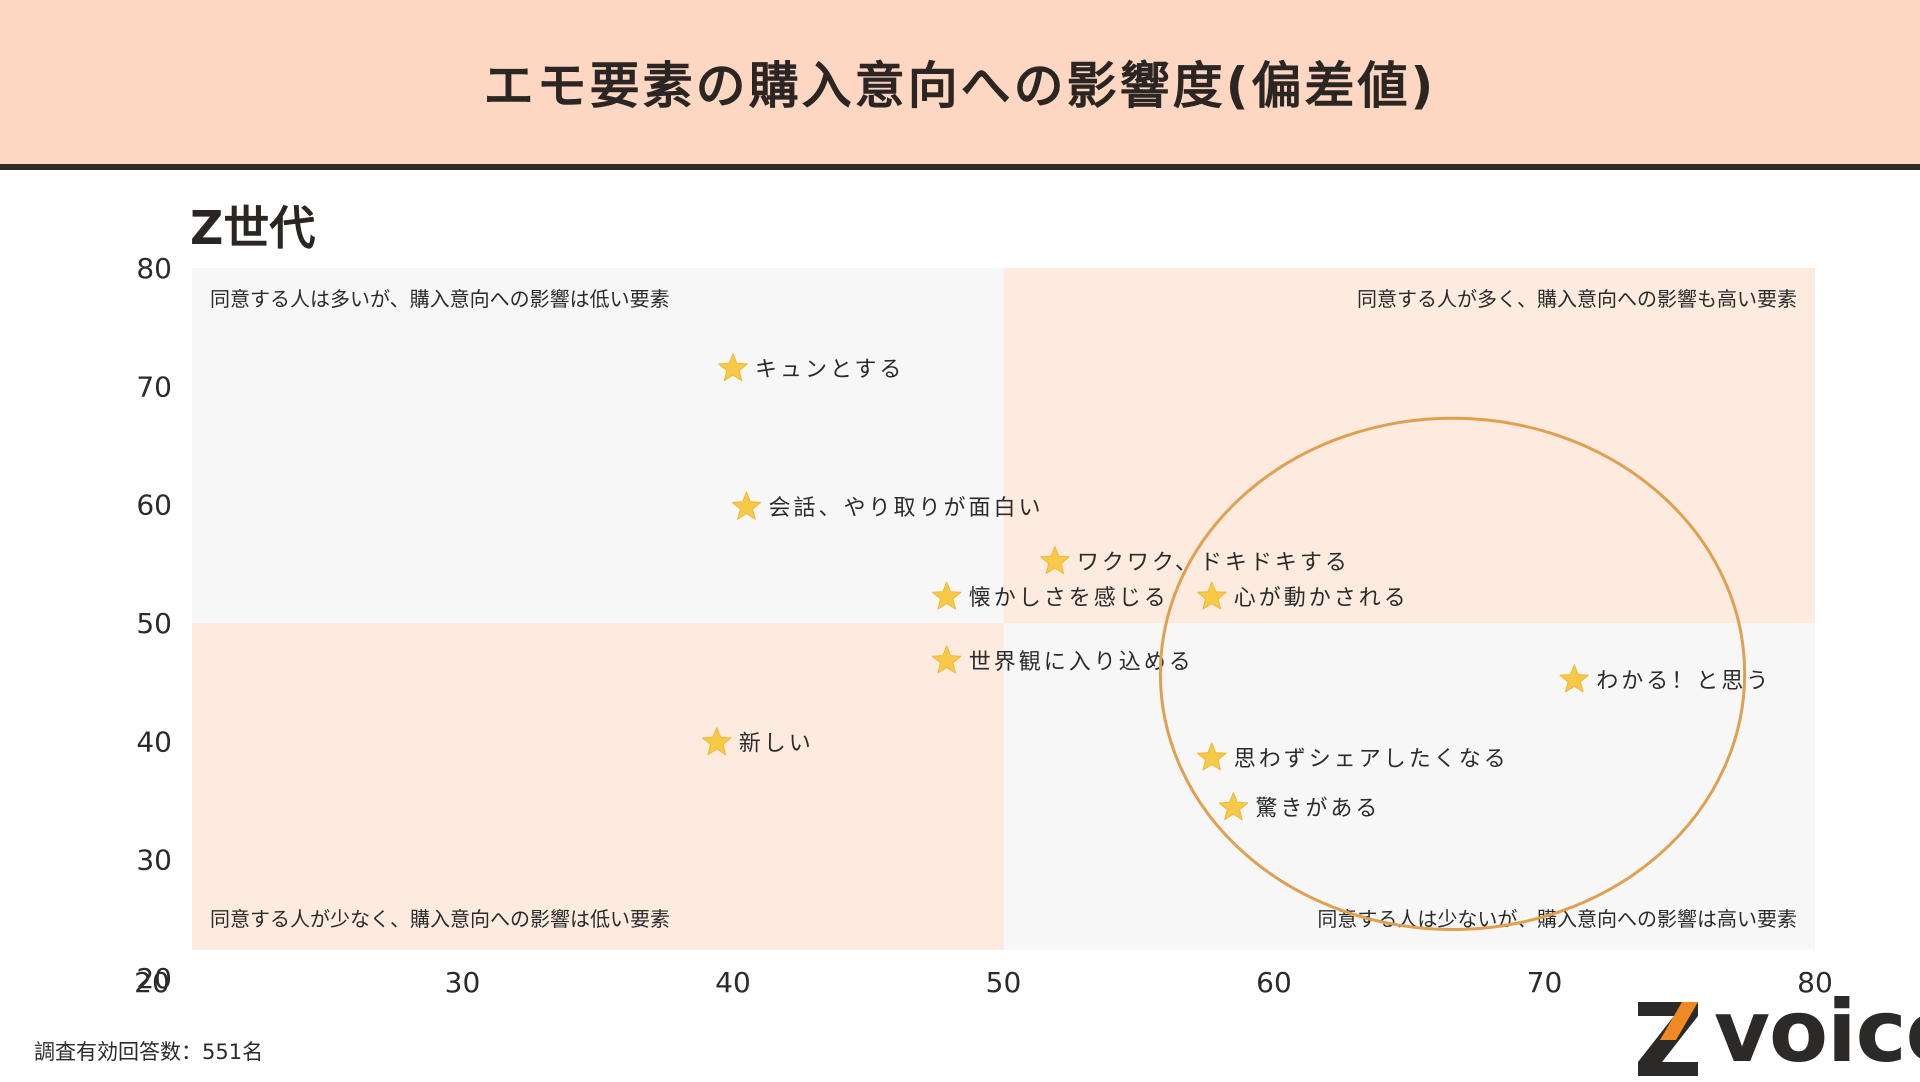 The height and width of the screenshot is (1082, 1920). Describe the element at coordinates (1317, 809) in the screenshot. I see `point-label: 驚きがある` at that location.